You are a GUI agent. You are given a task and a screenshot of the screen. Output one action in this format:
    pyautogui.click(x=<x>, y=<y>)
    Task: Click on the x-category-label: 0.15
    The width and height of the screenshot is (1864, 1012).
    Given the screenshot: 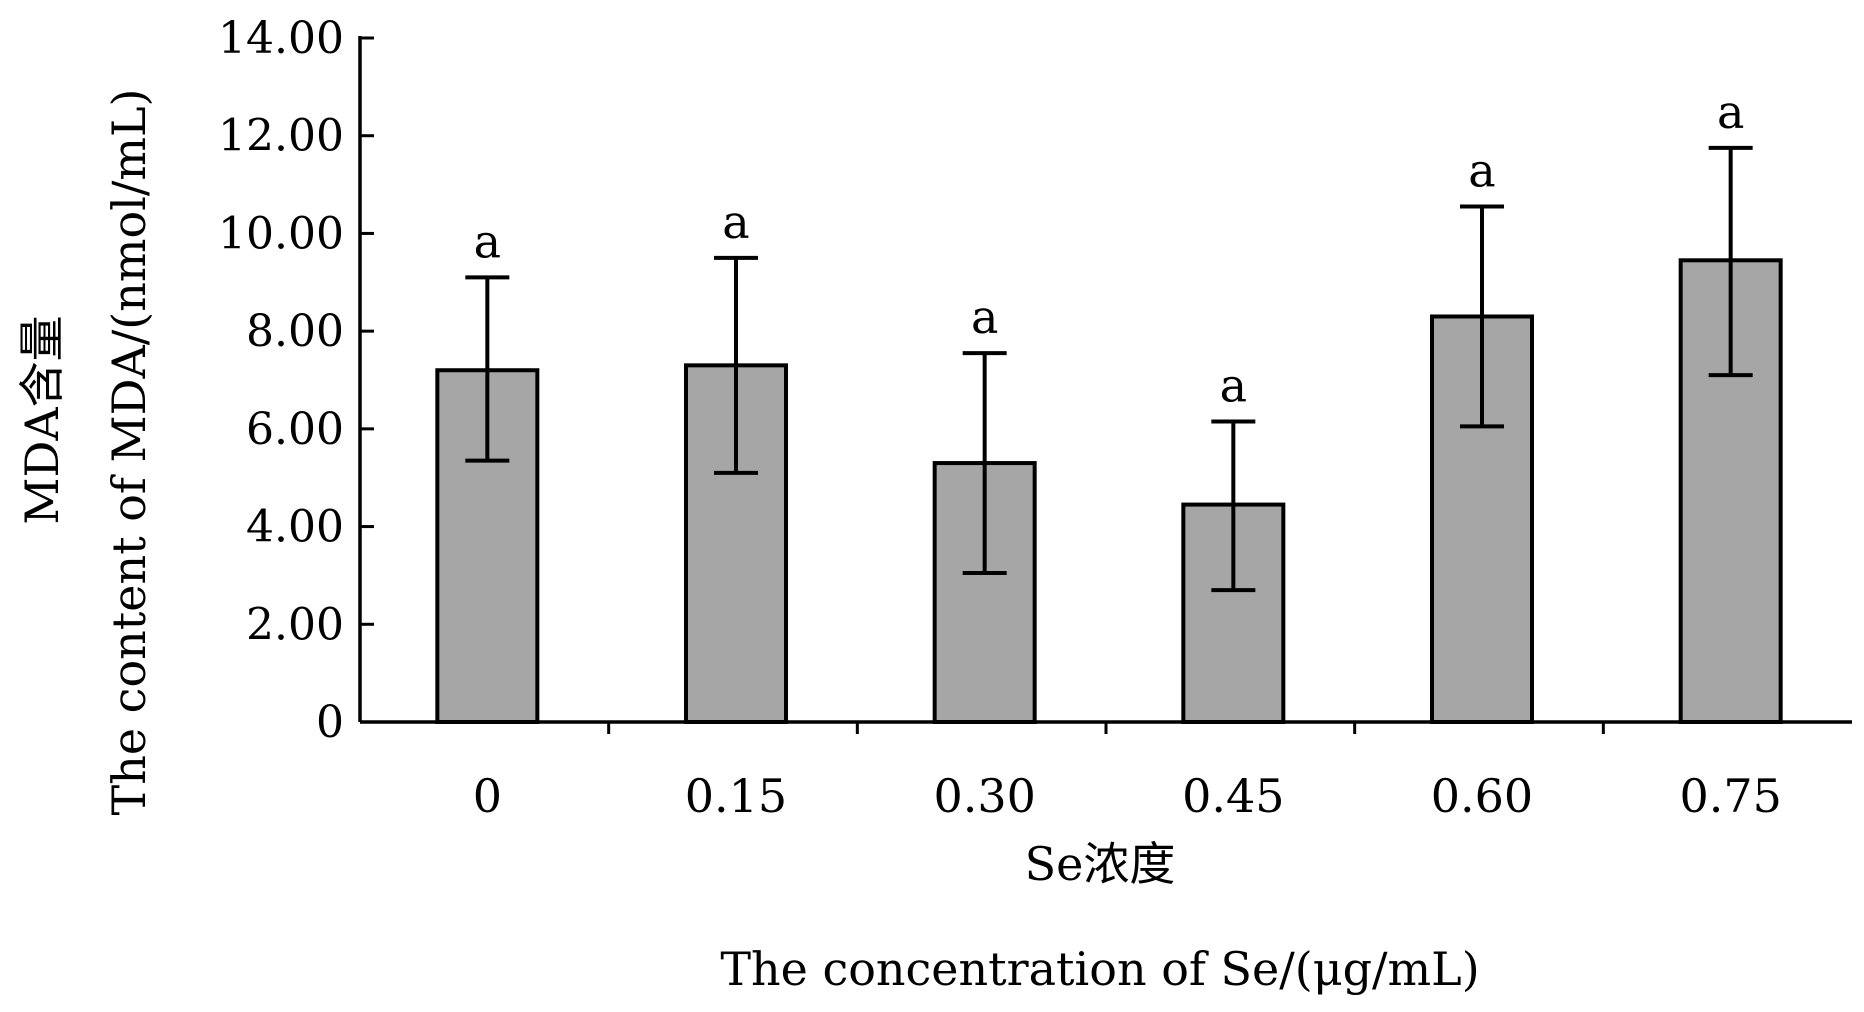 What is the action you would take?
    pyautogui.click(x=736, y=796)
    